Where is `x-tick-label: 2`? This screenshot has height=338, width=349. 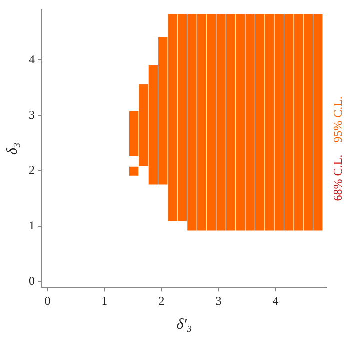 x-tick-label: 2 is located at coordinates (161, 301).